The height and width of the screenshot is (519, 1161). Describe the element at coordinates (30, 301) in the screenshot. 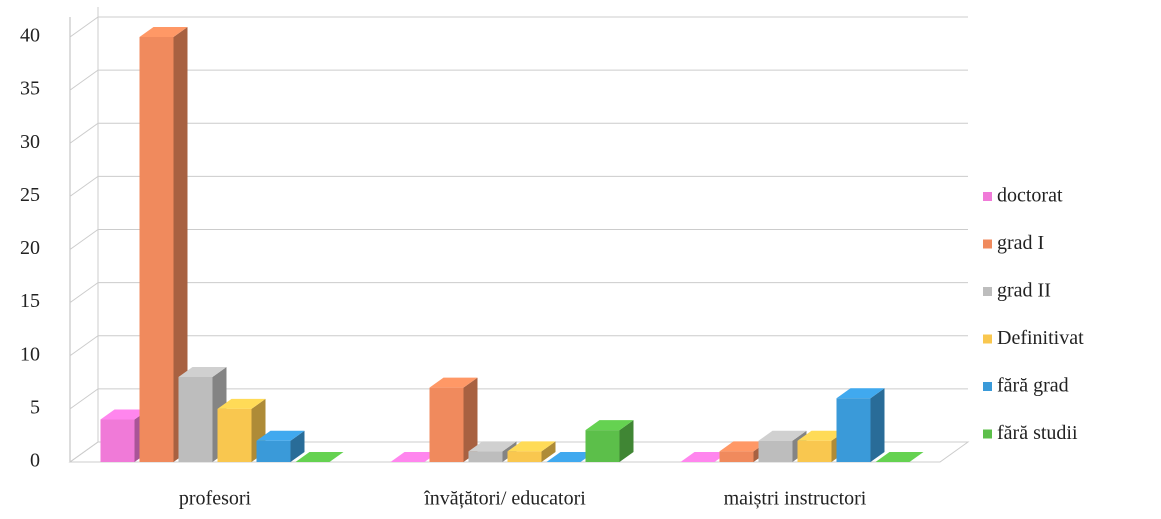

I see `y-tick-label: 15` at that location.